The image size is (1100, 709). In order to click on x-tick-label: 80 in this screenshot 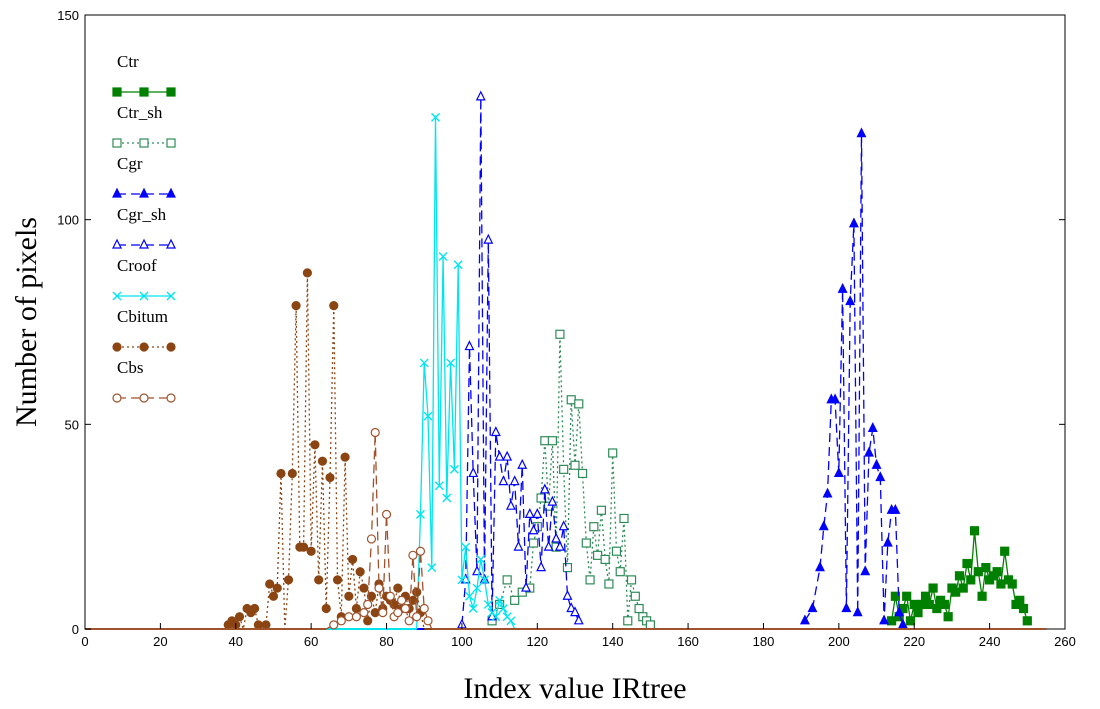, I will do `click(386, 641)`.